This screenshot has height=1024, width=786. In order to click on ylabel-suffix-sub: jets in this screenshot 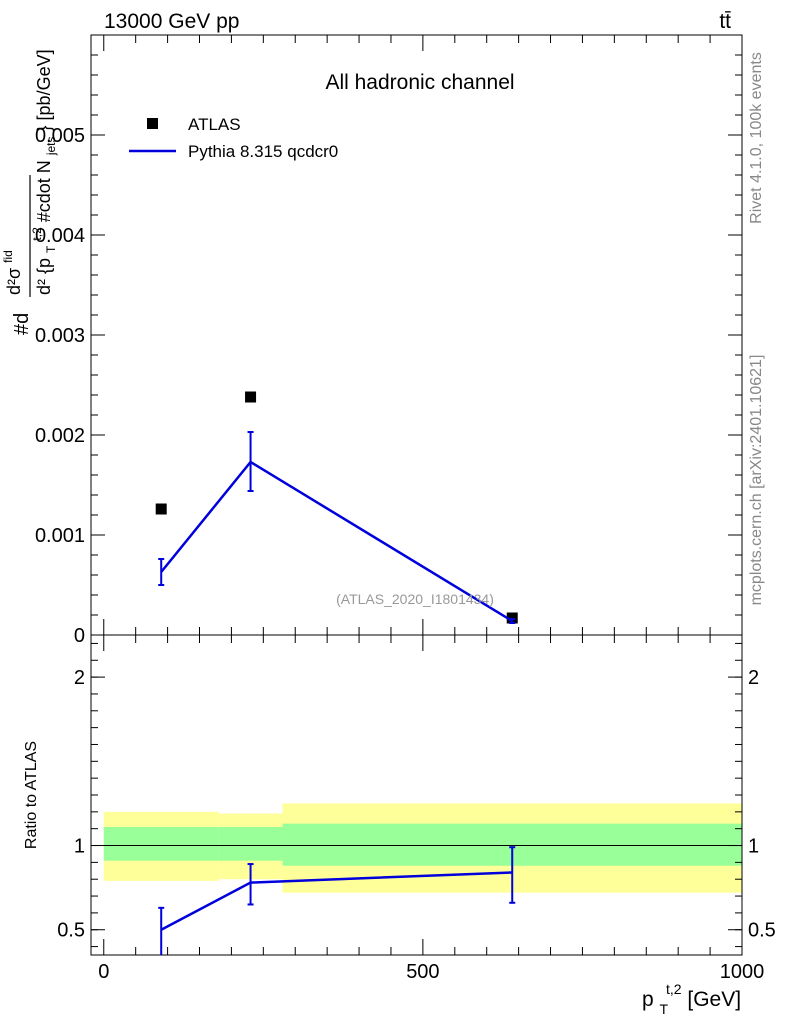, I will do `click(51, 146)`.